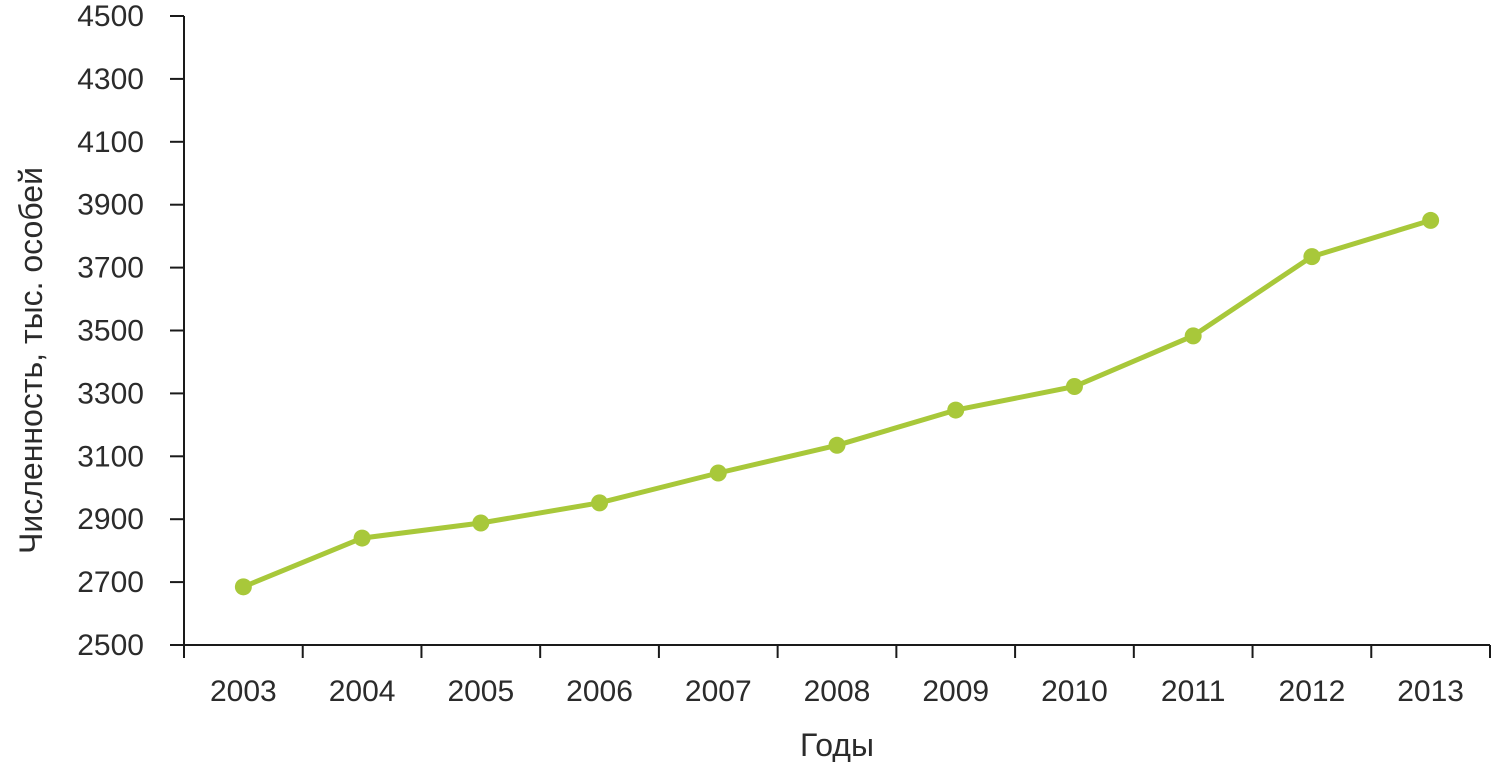 The height and width of the screenshot is (762, 1492). What do you see at coordinates (718, 691) in the screenshot?
I see `x-tick-label: 2007` at bounding box center [718, 691].